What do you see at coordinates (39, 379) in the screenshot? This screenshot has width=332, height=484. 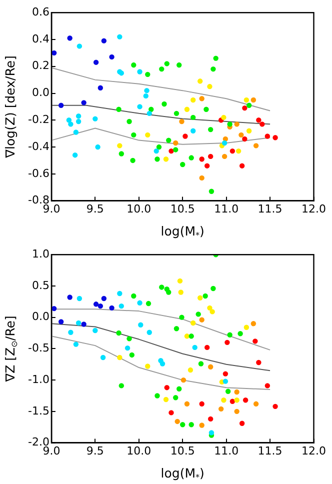 I see `y-tick-label: -1.0` at bounding box center [39, 379].